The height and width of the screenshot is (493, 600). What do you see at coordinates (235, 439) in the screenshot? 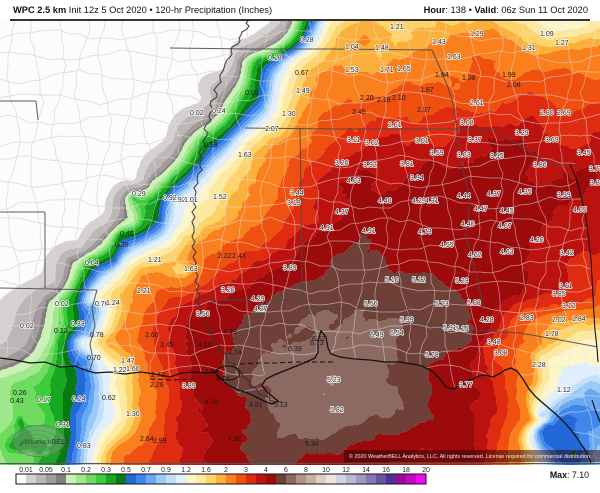
I see `svg-text: 4.92` at bounding box center [235, 439].